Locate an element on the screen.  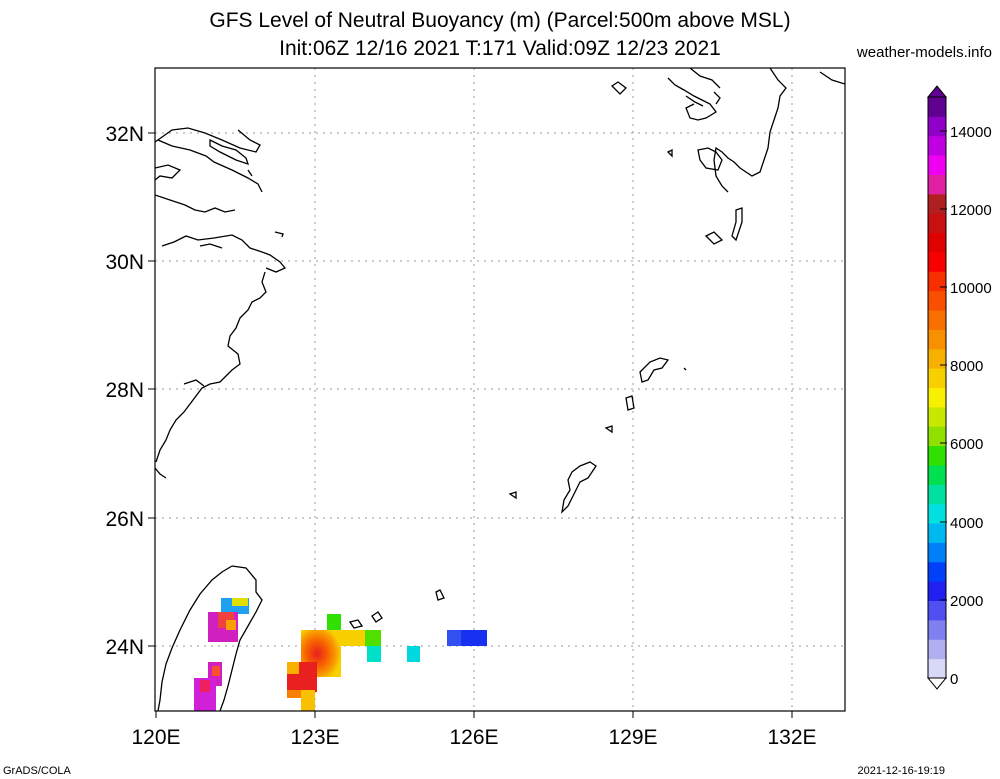
lon-label-129e: 129E is located at coordinates (632, 737).